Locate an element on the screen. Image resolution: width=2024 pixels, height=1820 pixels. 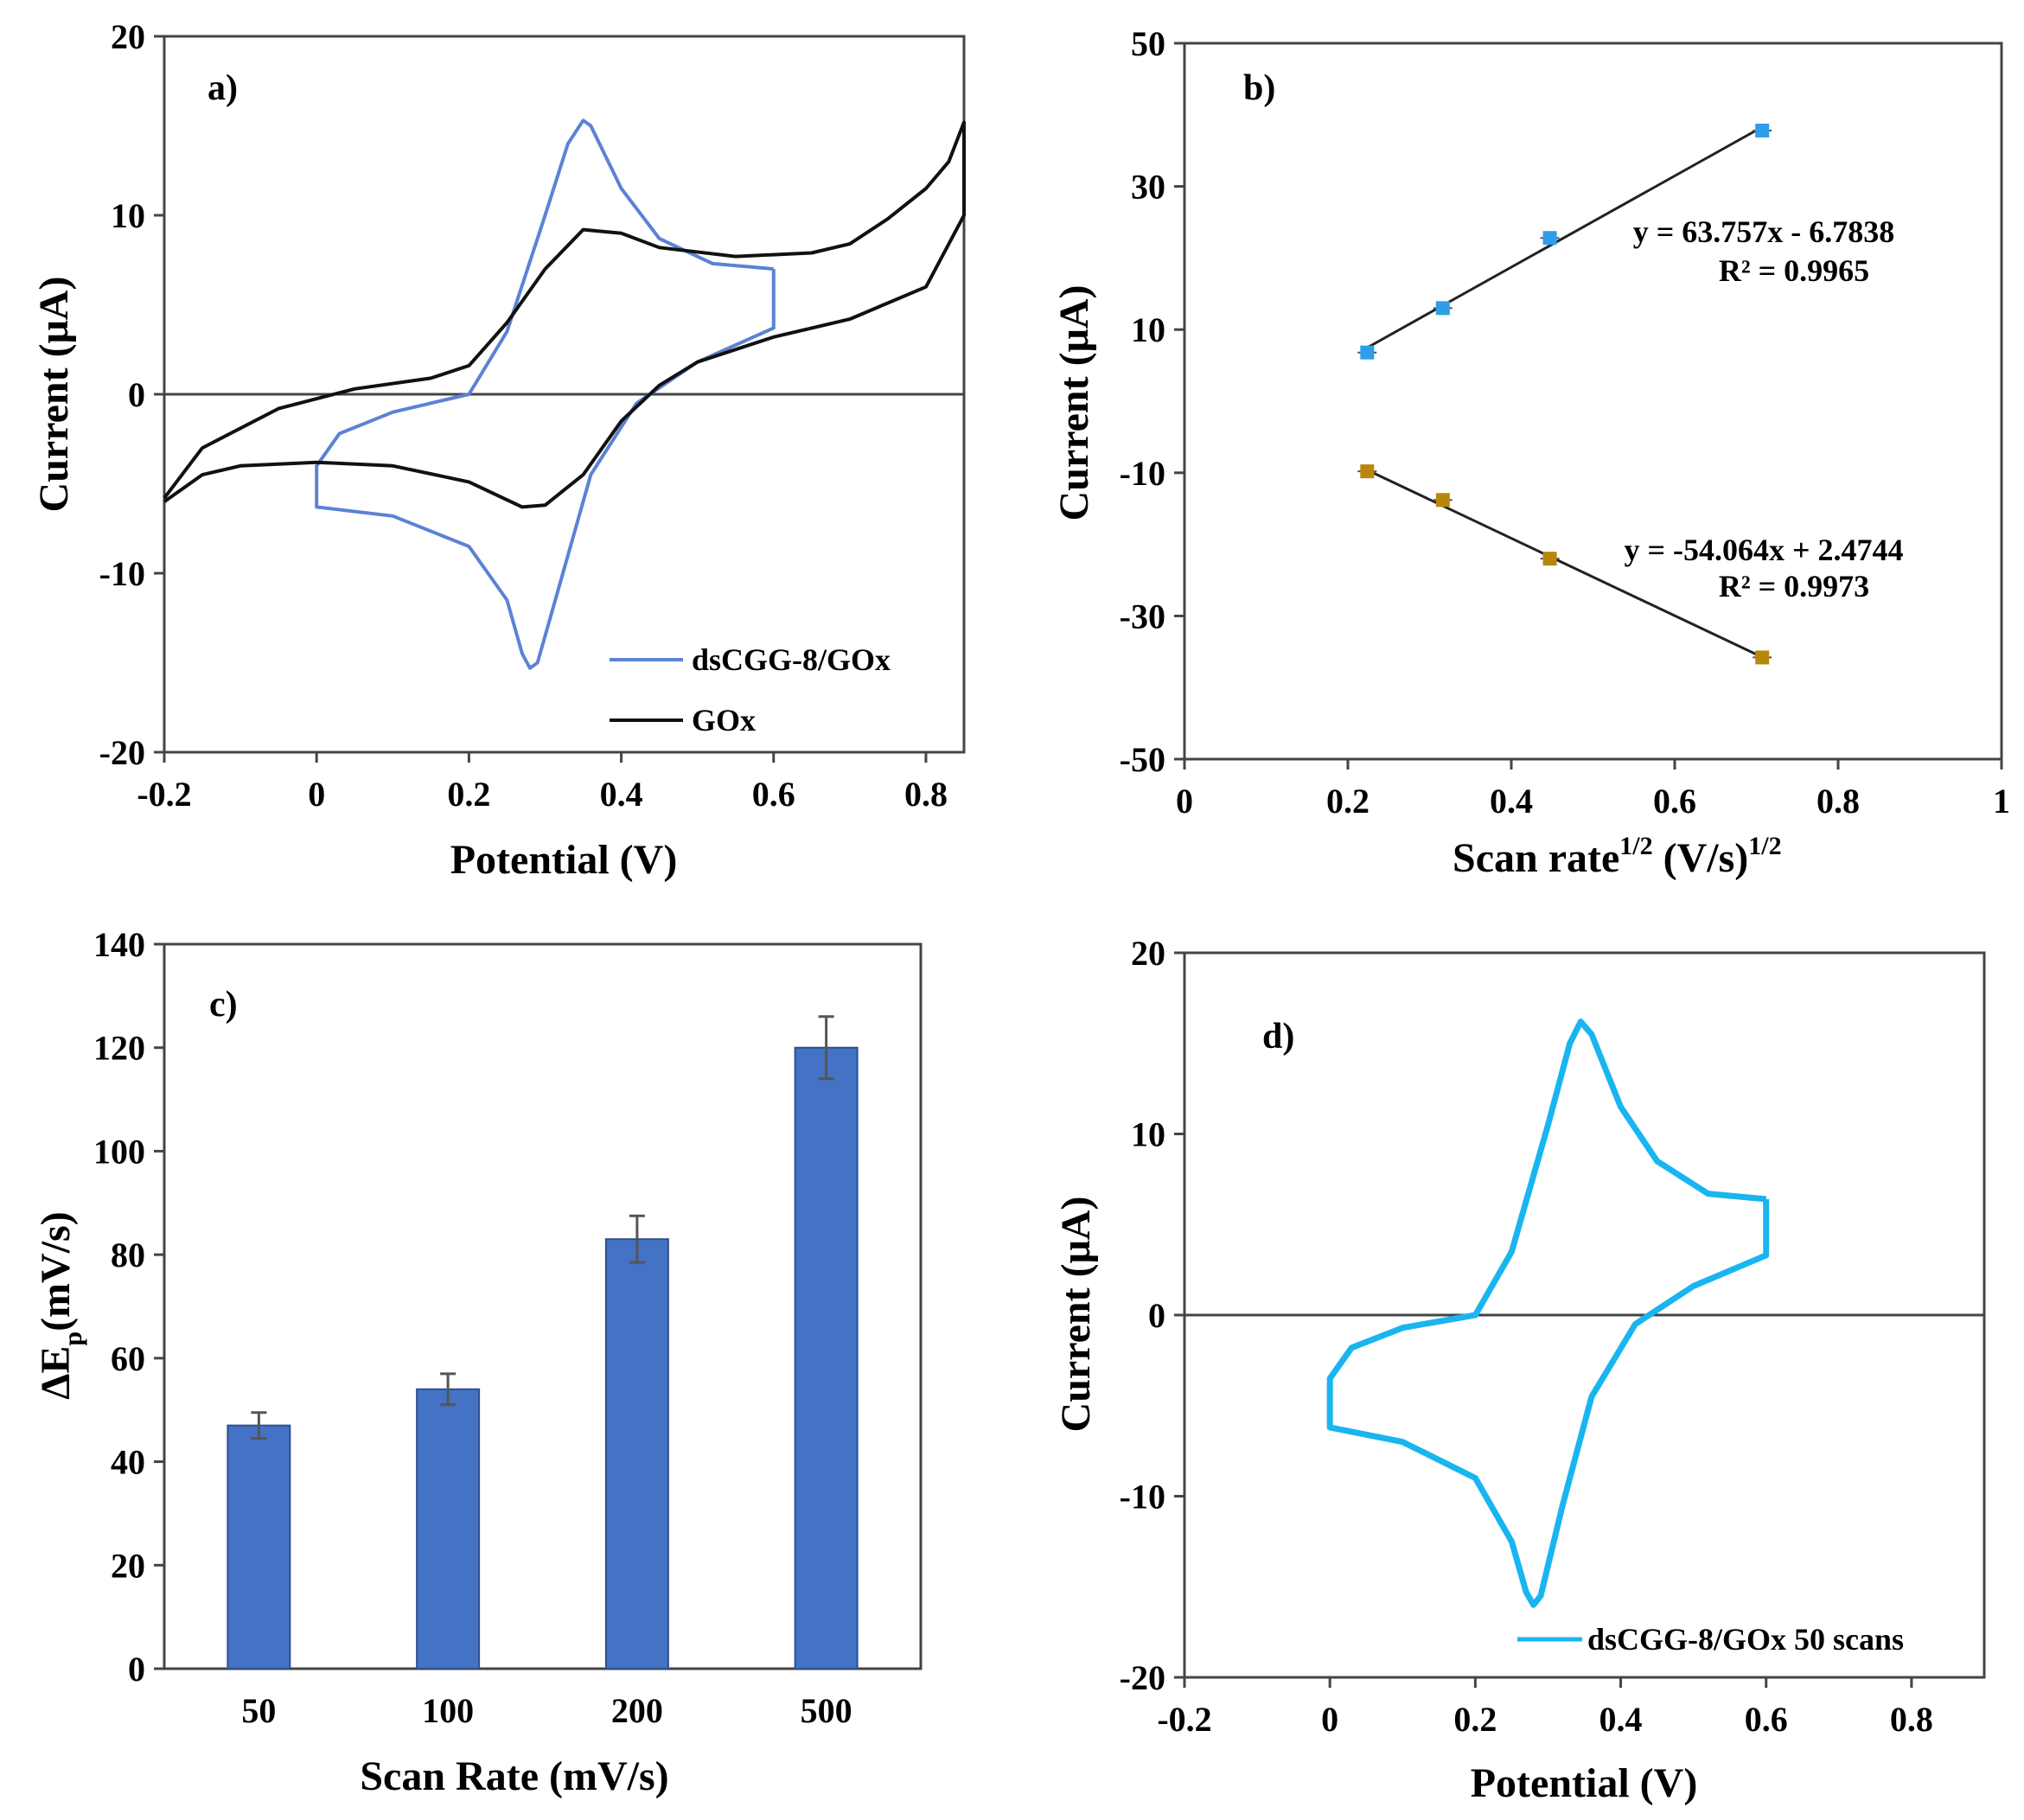
pd-y-tick-label: -20 is located at coordinates (1142, 1678).